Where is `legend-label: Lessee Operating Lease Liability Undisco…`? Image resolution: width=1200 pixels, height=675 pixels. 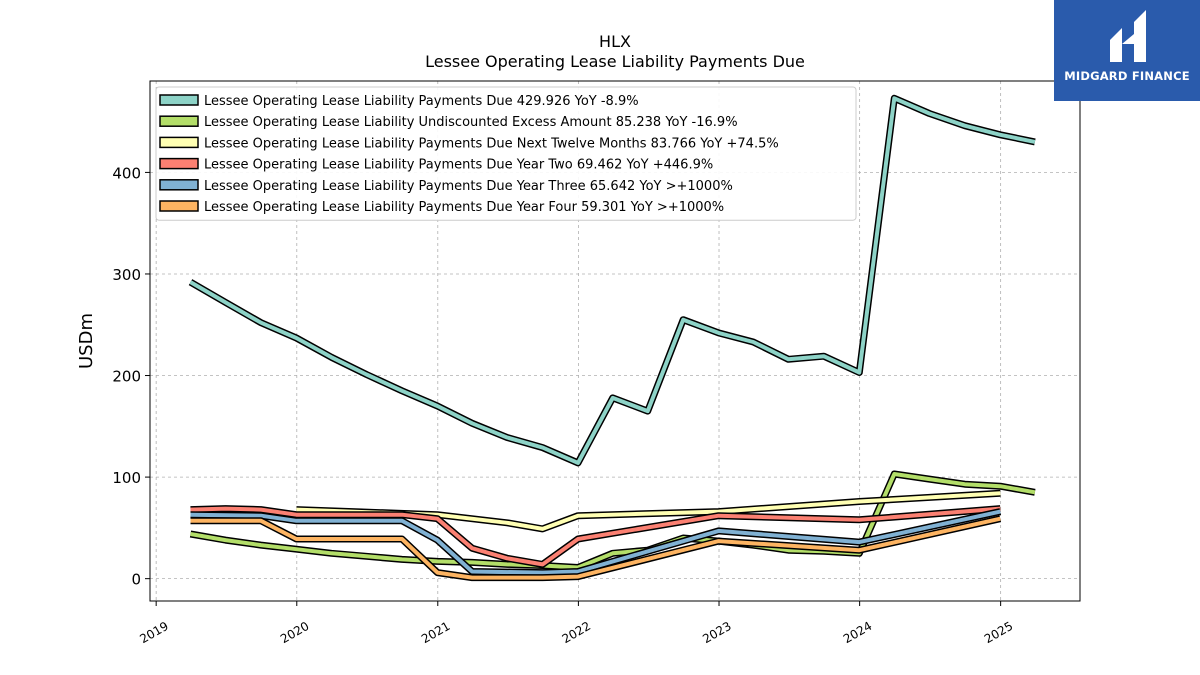 legend-label: Lessee Operating Lease Liability Undisco… is located at coordinates (471, 122).